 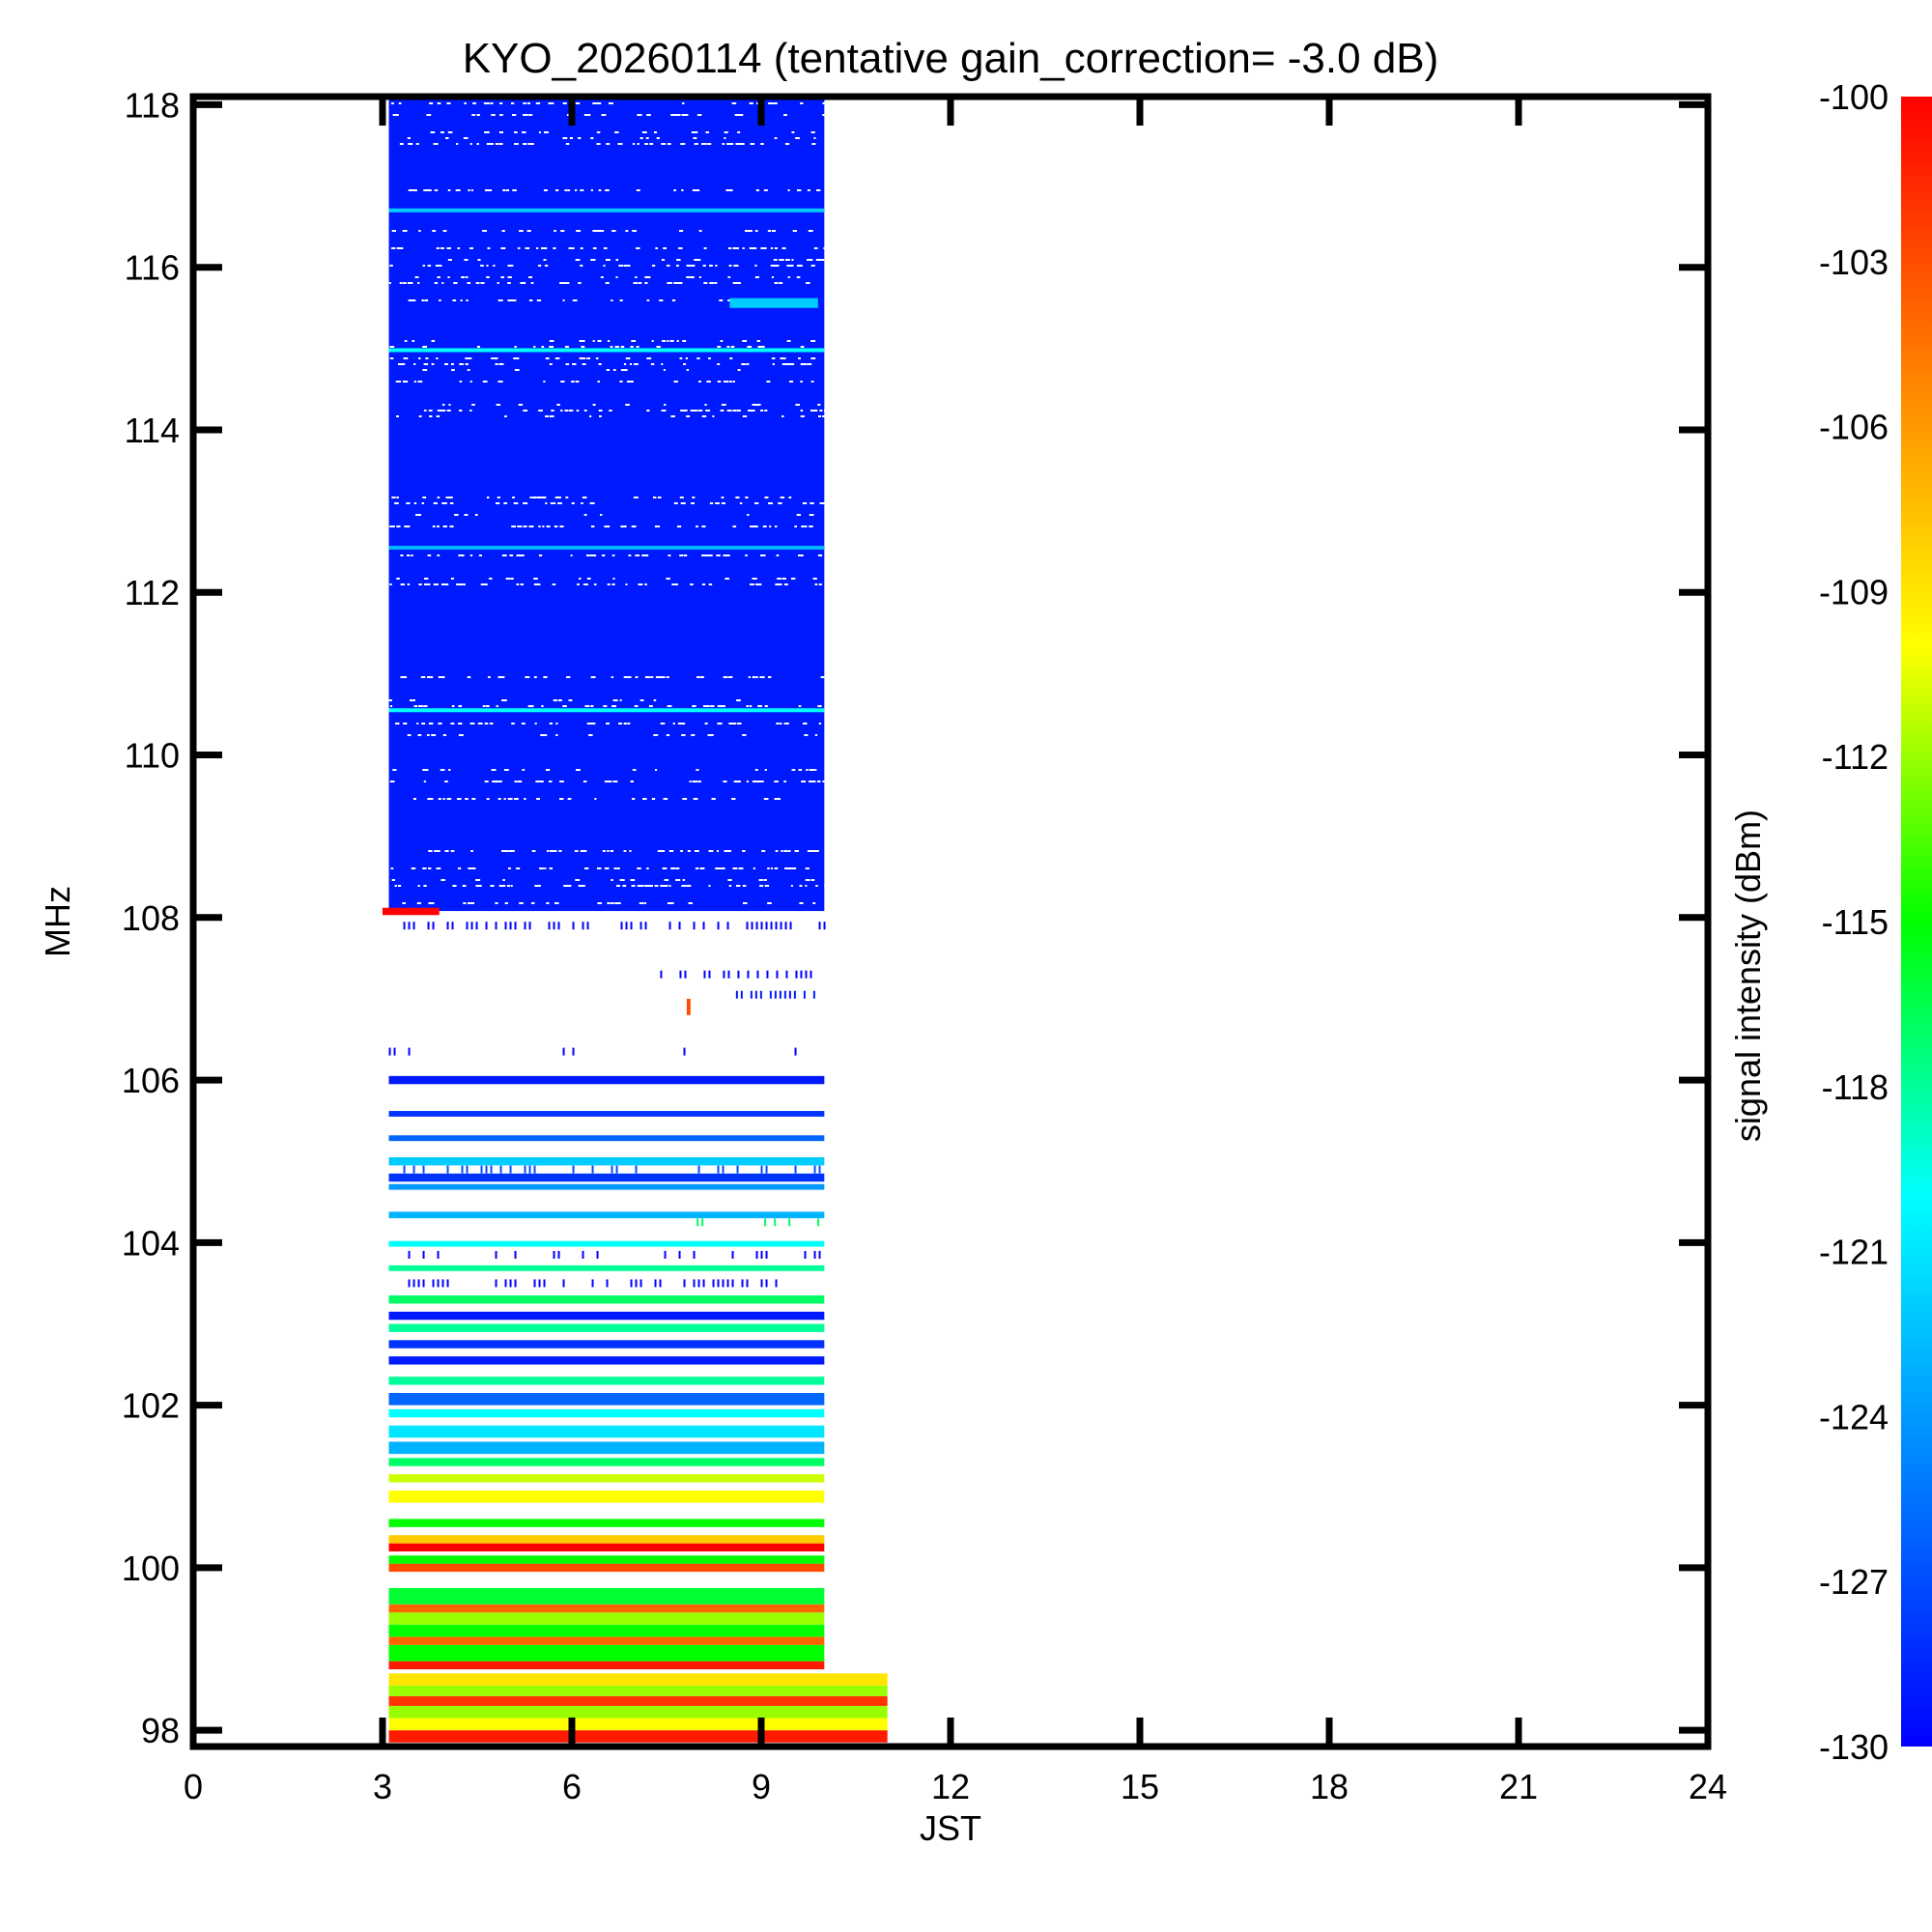 I want to click on x-tick-label: 3, so click(x=382, y=1786).